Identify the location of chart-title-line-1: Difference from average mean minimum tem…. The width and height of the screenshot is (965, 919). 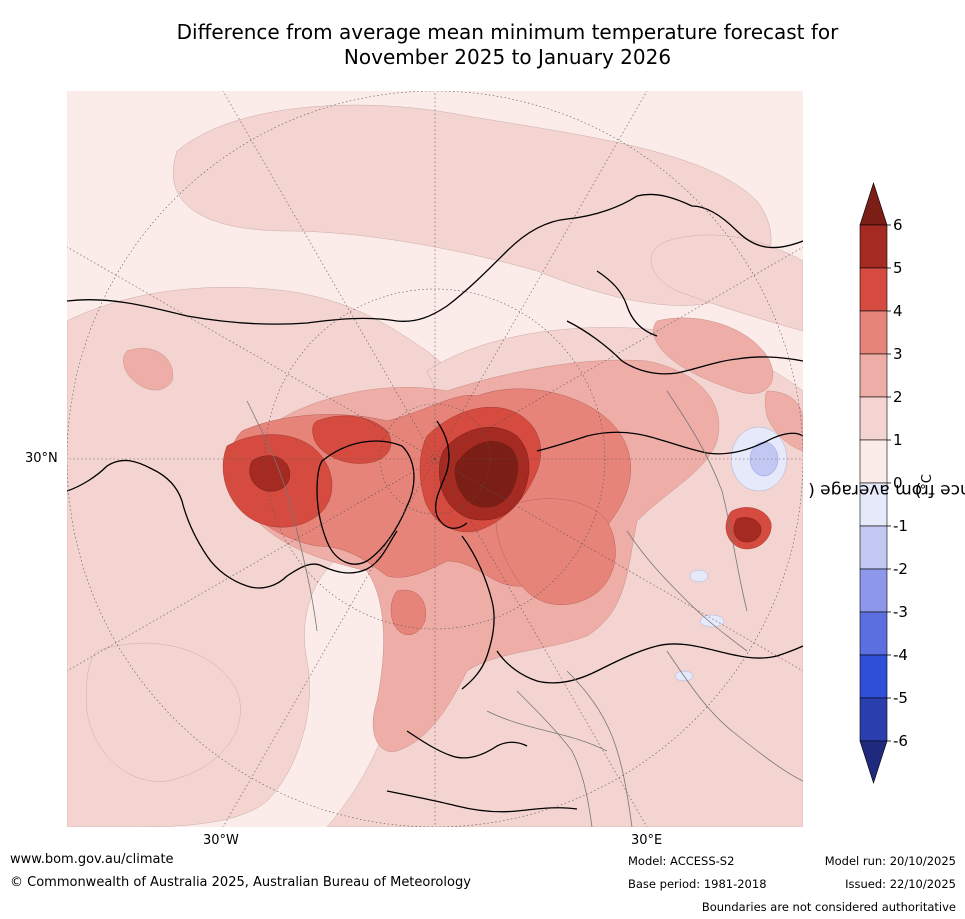
(507, 32).